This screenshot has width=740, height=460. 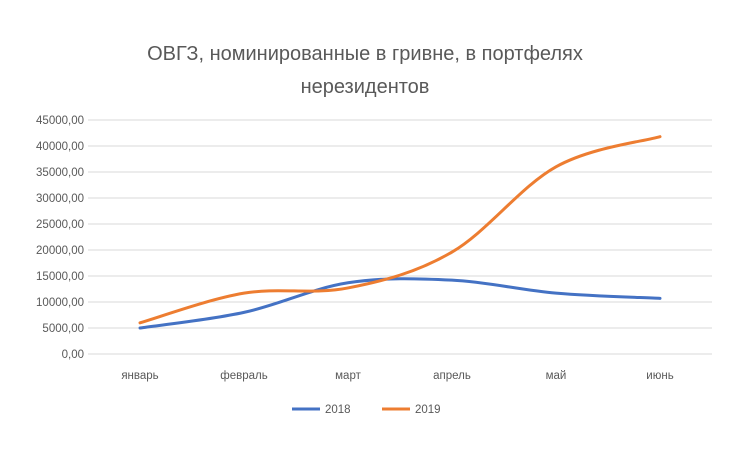 What do you see at coordinates (60, 121) in the screenshot?
I see `y-tick-label: 45000,00` at bounding box center [60, 121].